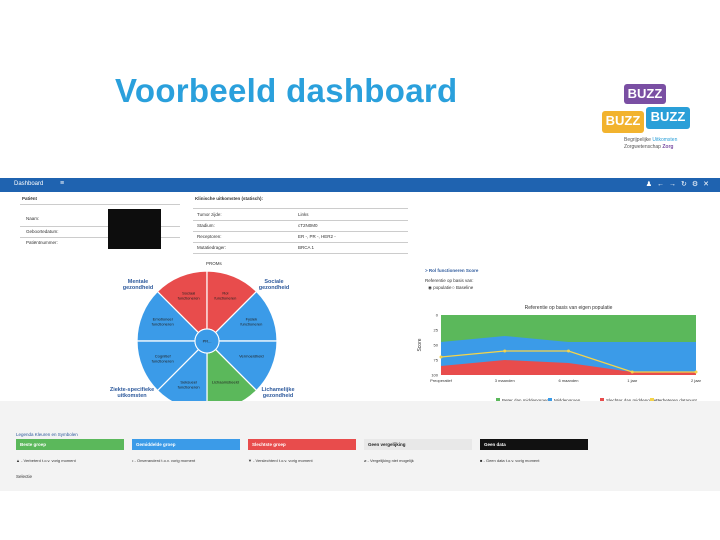  I want to click on y-tick-label: 100, so click(434, 375).